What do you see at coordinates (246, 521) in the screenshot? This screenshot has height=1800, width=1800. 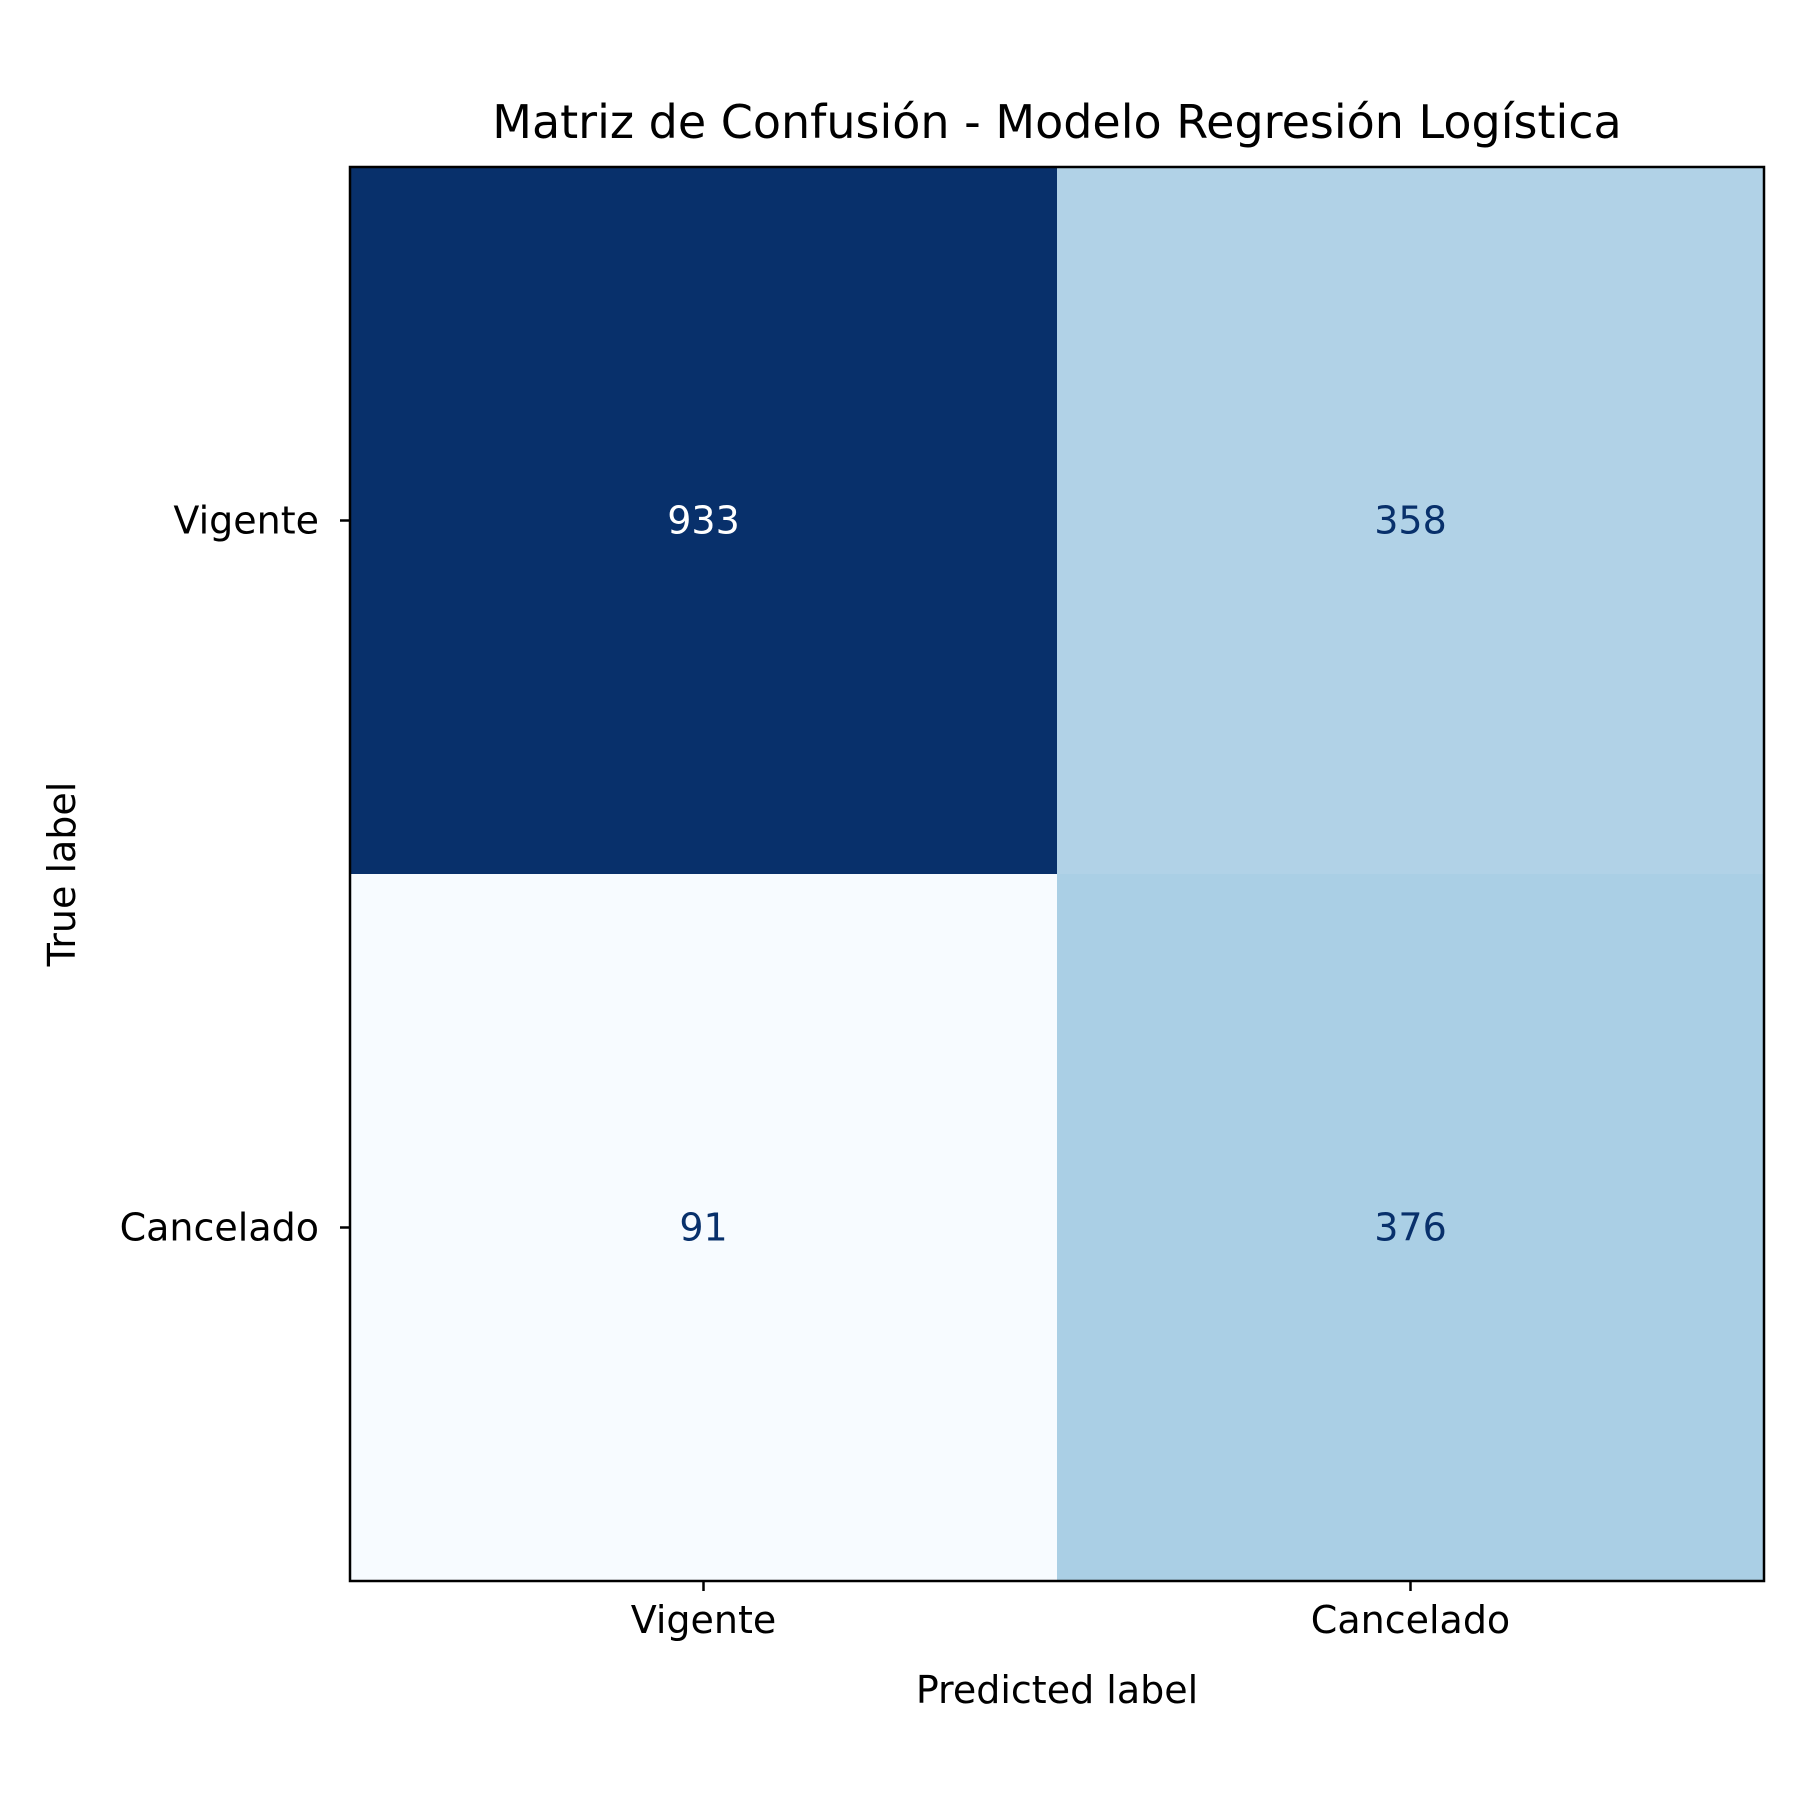 I see `y-tick-label-0: Vigente` at bounding box center [246, 521].